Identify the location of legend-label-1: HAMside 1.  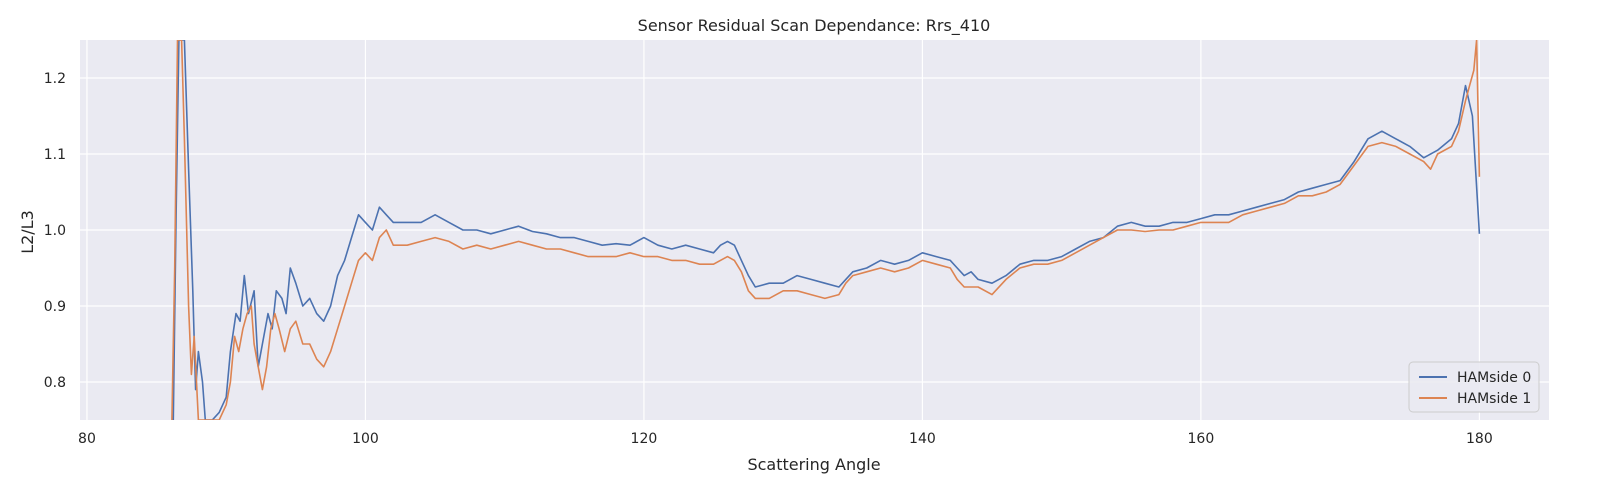
(1494, 399).